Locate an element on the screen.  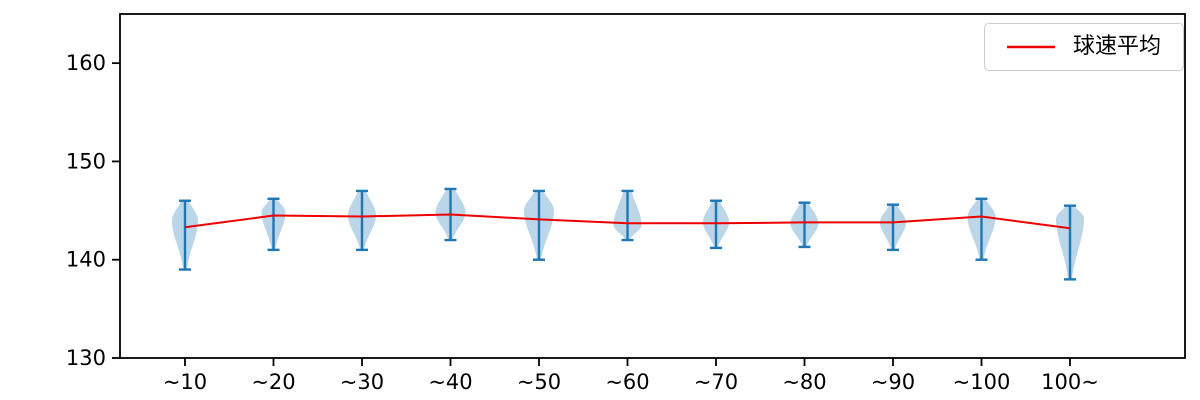
x-tick-label: ~90 is located at coordinates (893, 382).